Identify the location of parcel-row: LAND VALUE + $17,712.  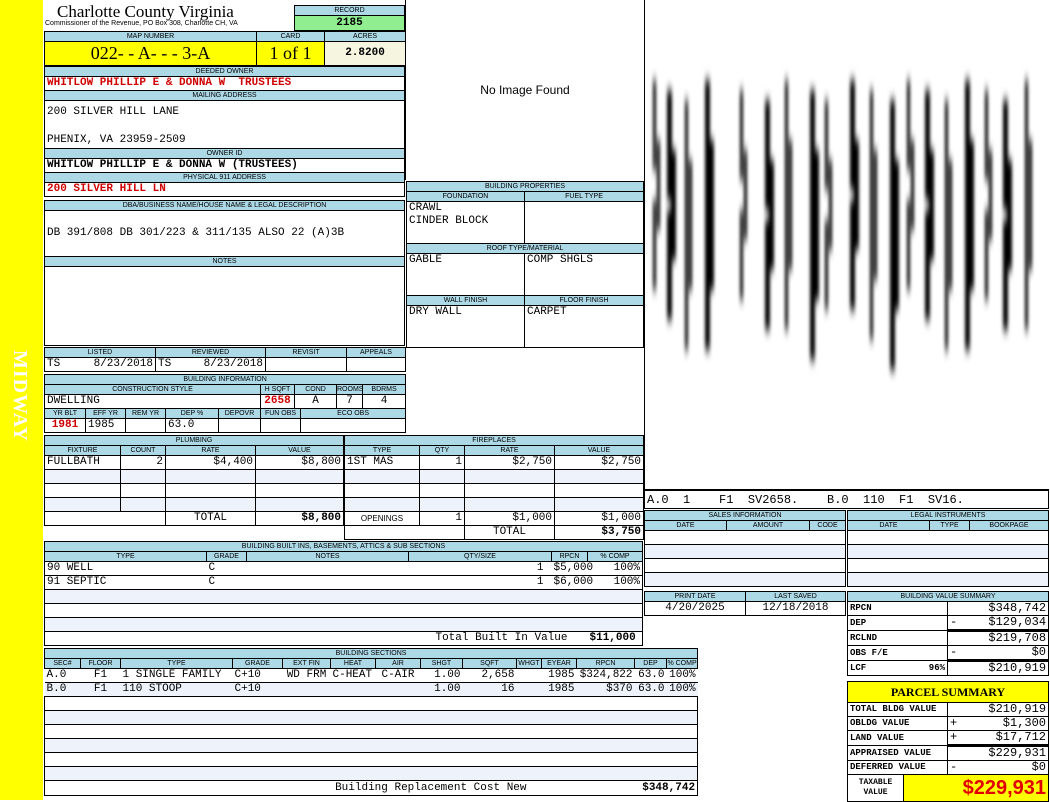
(948, 738).